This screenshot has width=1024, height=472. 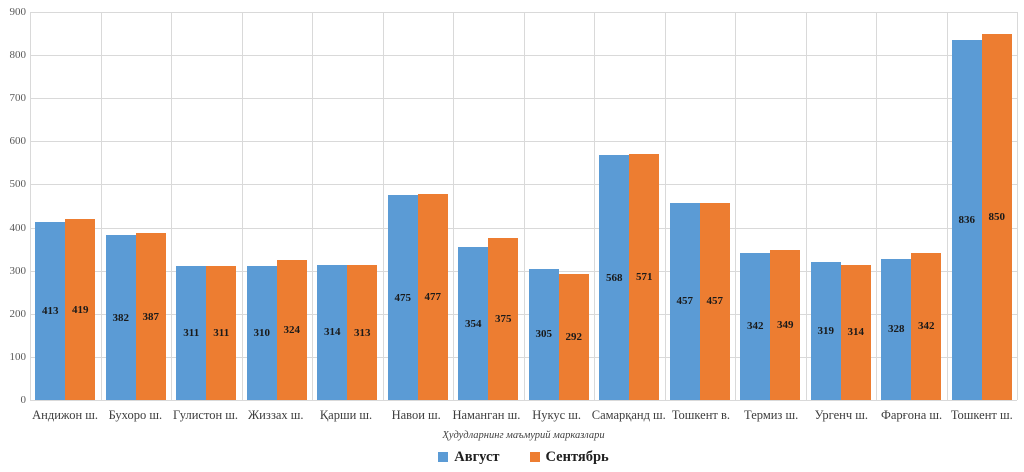 I want to click on bar-group: 457 457, so click(x=700, y=206).